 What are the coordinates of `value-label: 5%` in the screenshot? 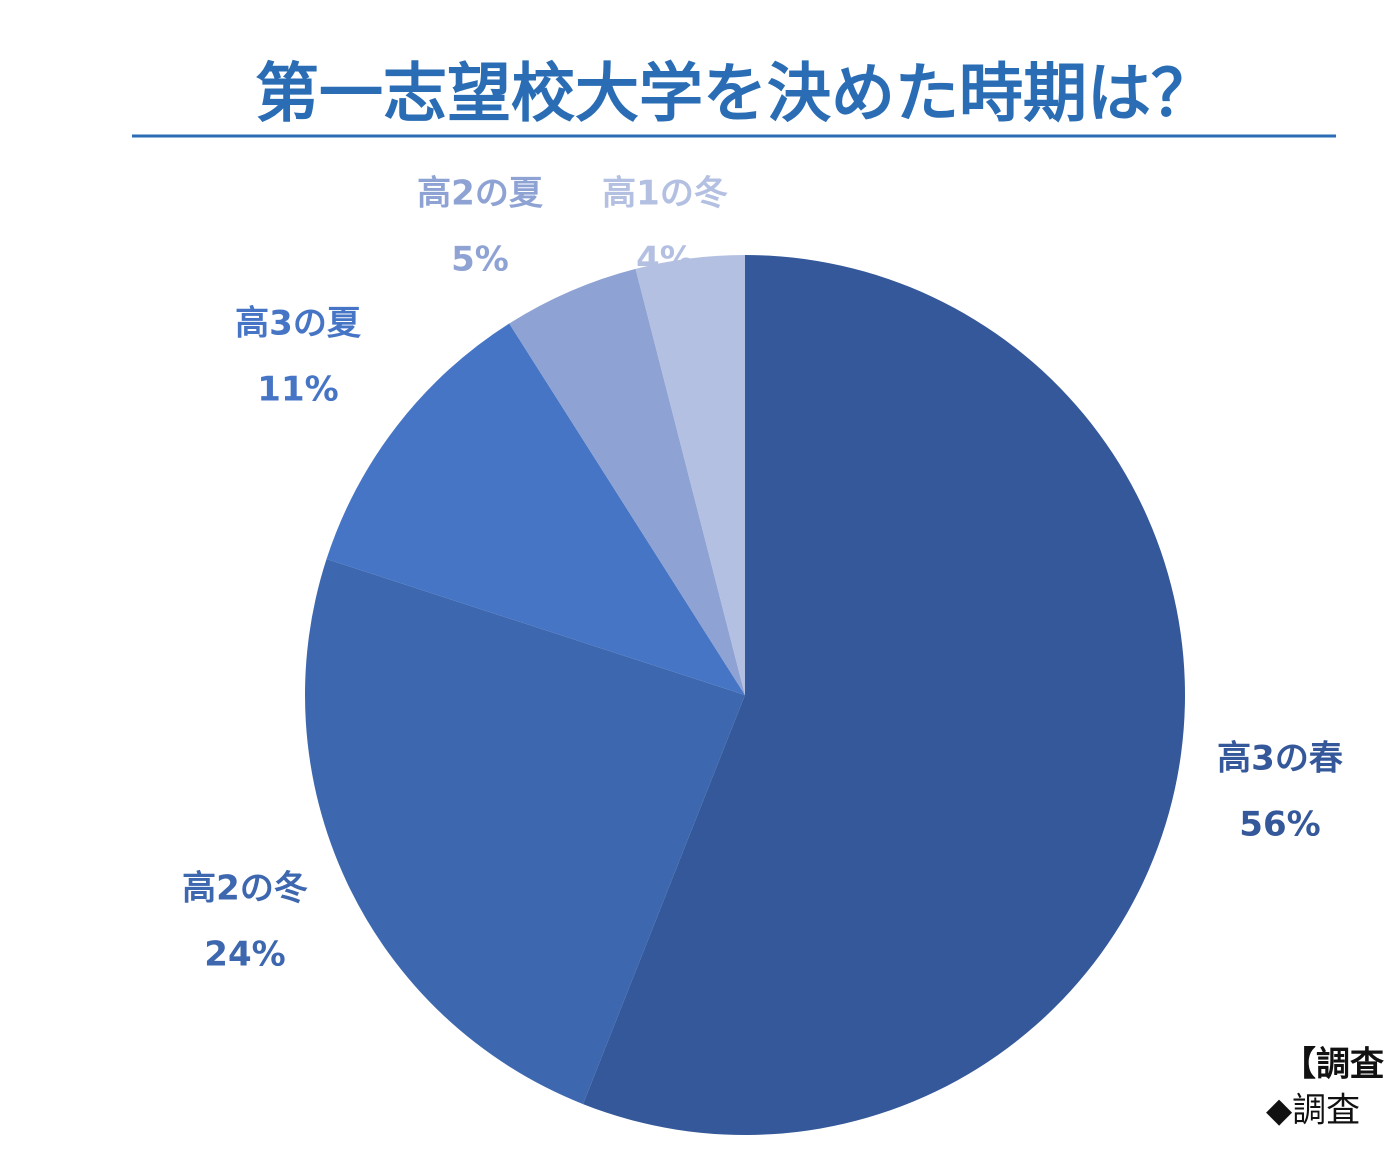 It's located at (480, 260).